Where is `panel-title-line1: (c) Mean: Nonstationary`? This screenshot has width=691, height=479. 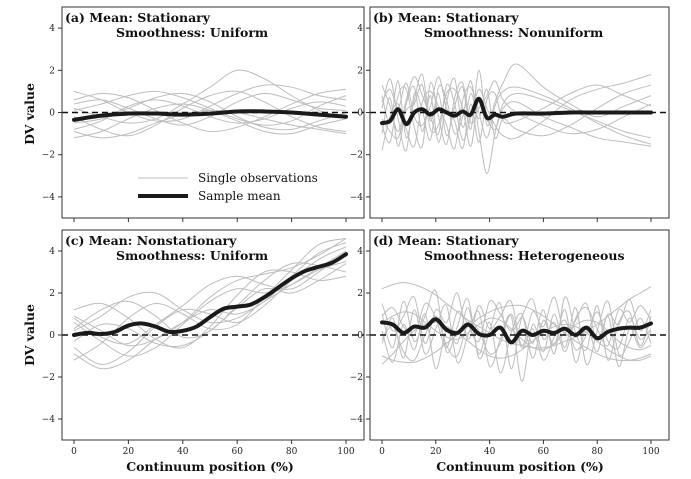 panel-title-line1: (c) Mean: Nonstationary is located at coordinates (151, 240).